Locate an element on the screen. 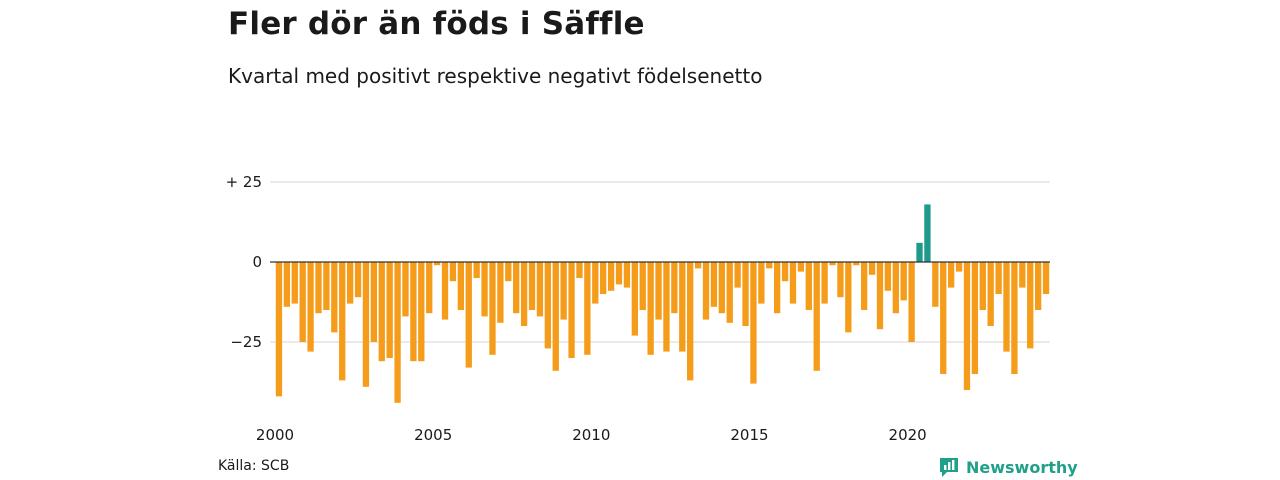 The width and height of the screenshot is (1280, 480). y-axis: + 25 0 −25 is located at coordinates (244, 262).